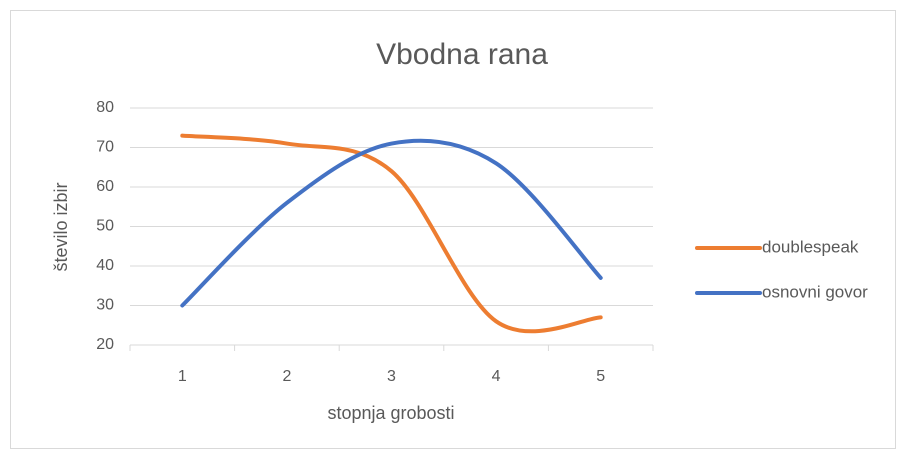 This screenshot has height=459, width=906. I want to click on x-tick-label: 5, so click(600, 376).